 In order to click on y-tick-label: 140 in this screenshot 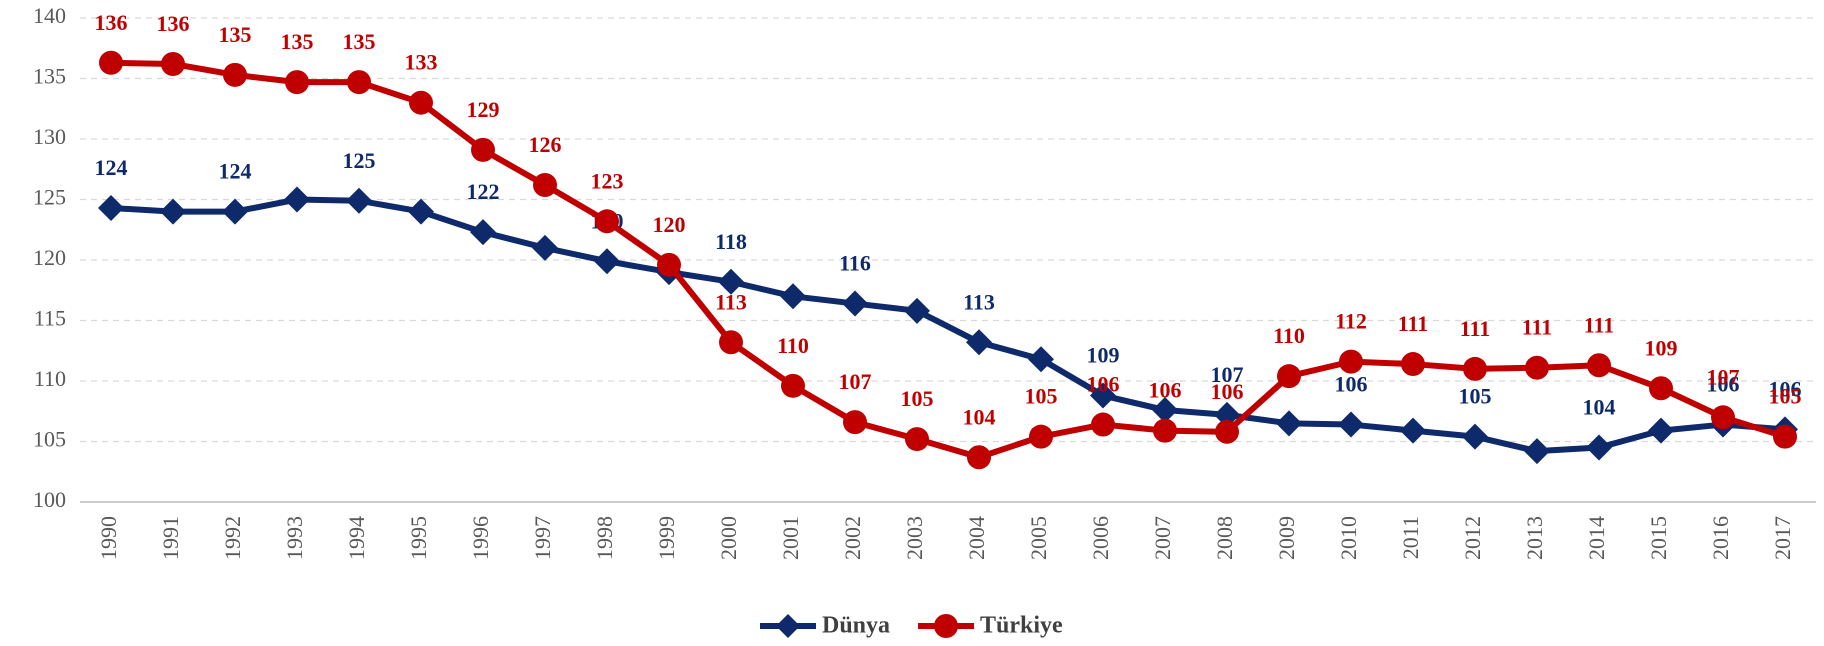, I will do `click(49, 15)`.